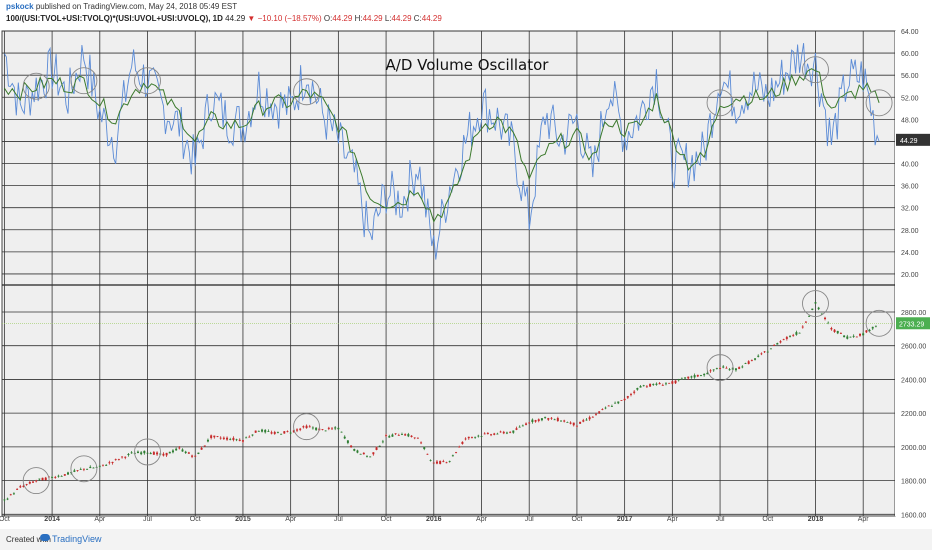  What do you see at coordinates (911, 324) in the screenshot?
I see `price-last-badge-label: 2733.29` at bounding box center [911, 324].